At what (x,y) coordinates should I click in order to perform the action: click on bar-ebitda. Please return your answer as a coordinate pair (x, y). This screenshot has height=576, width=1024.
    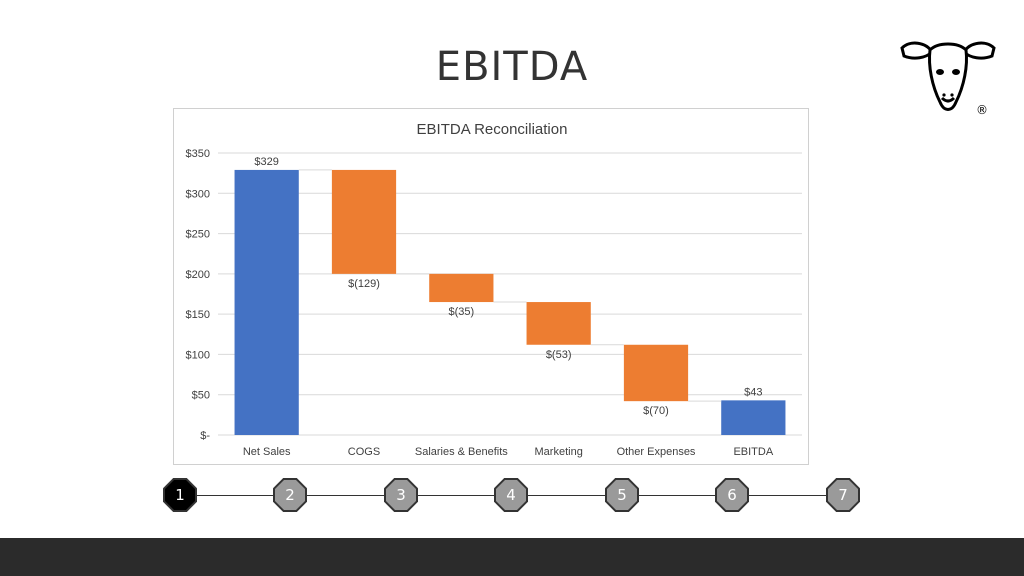
    Looking at the image, I should click on (753, 417).